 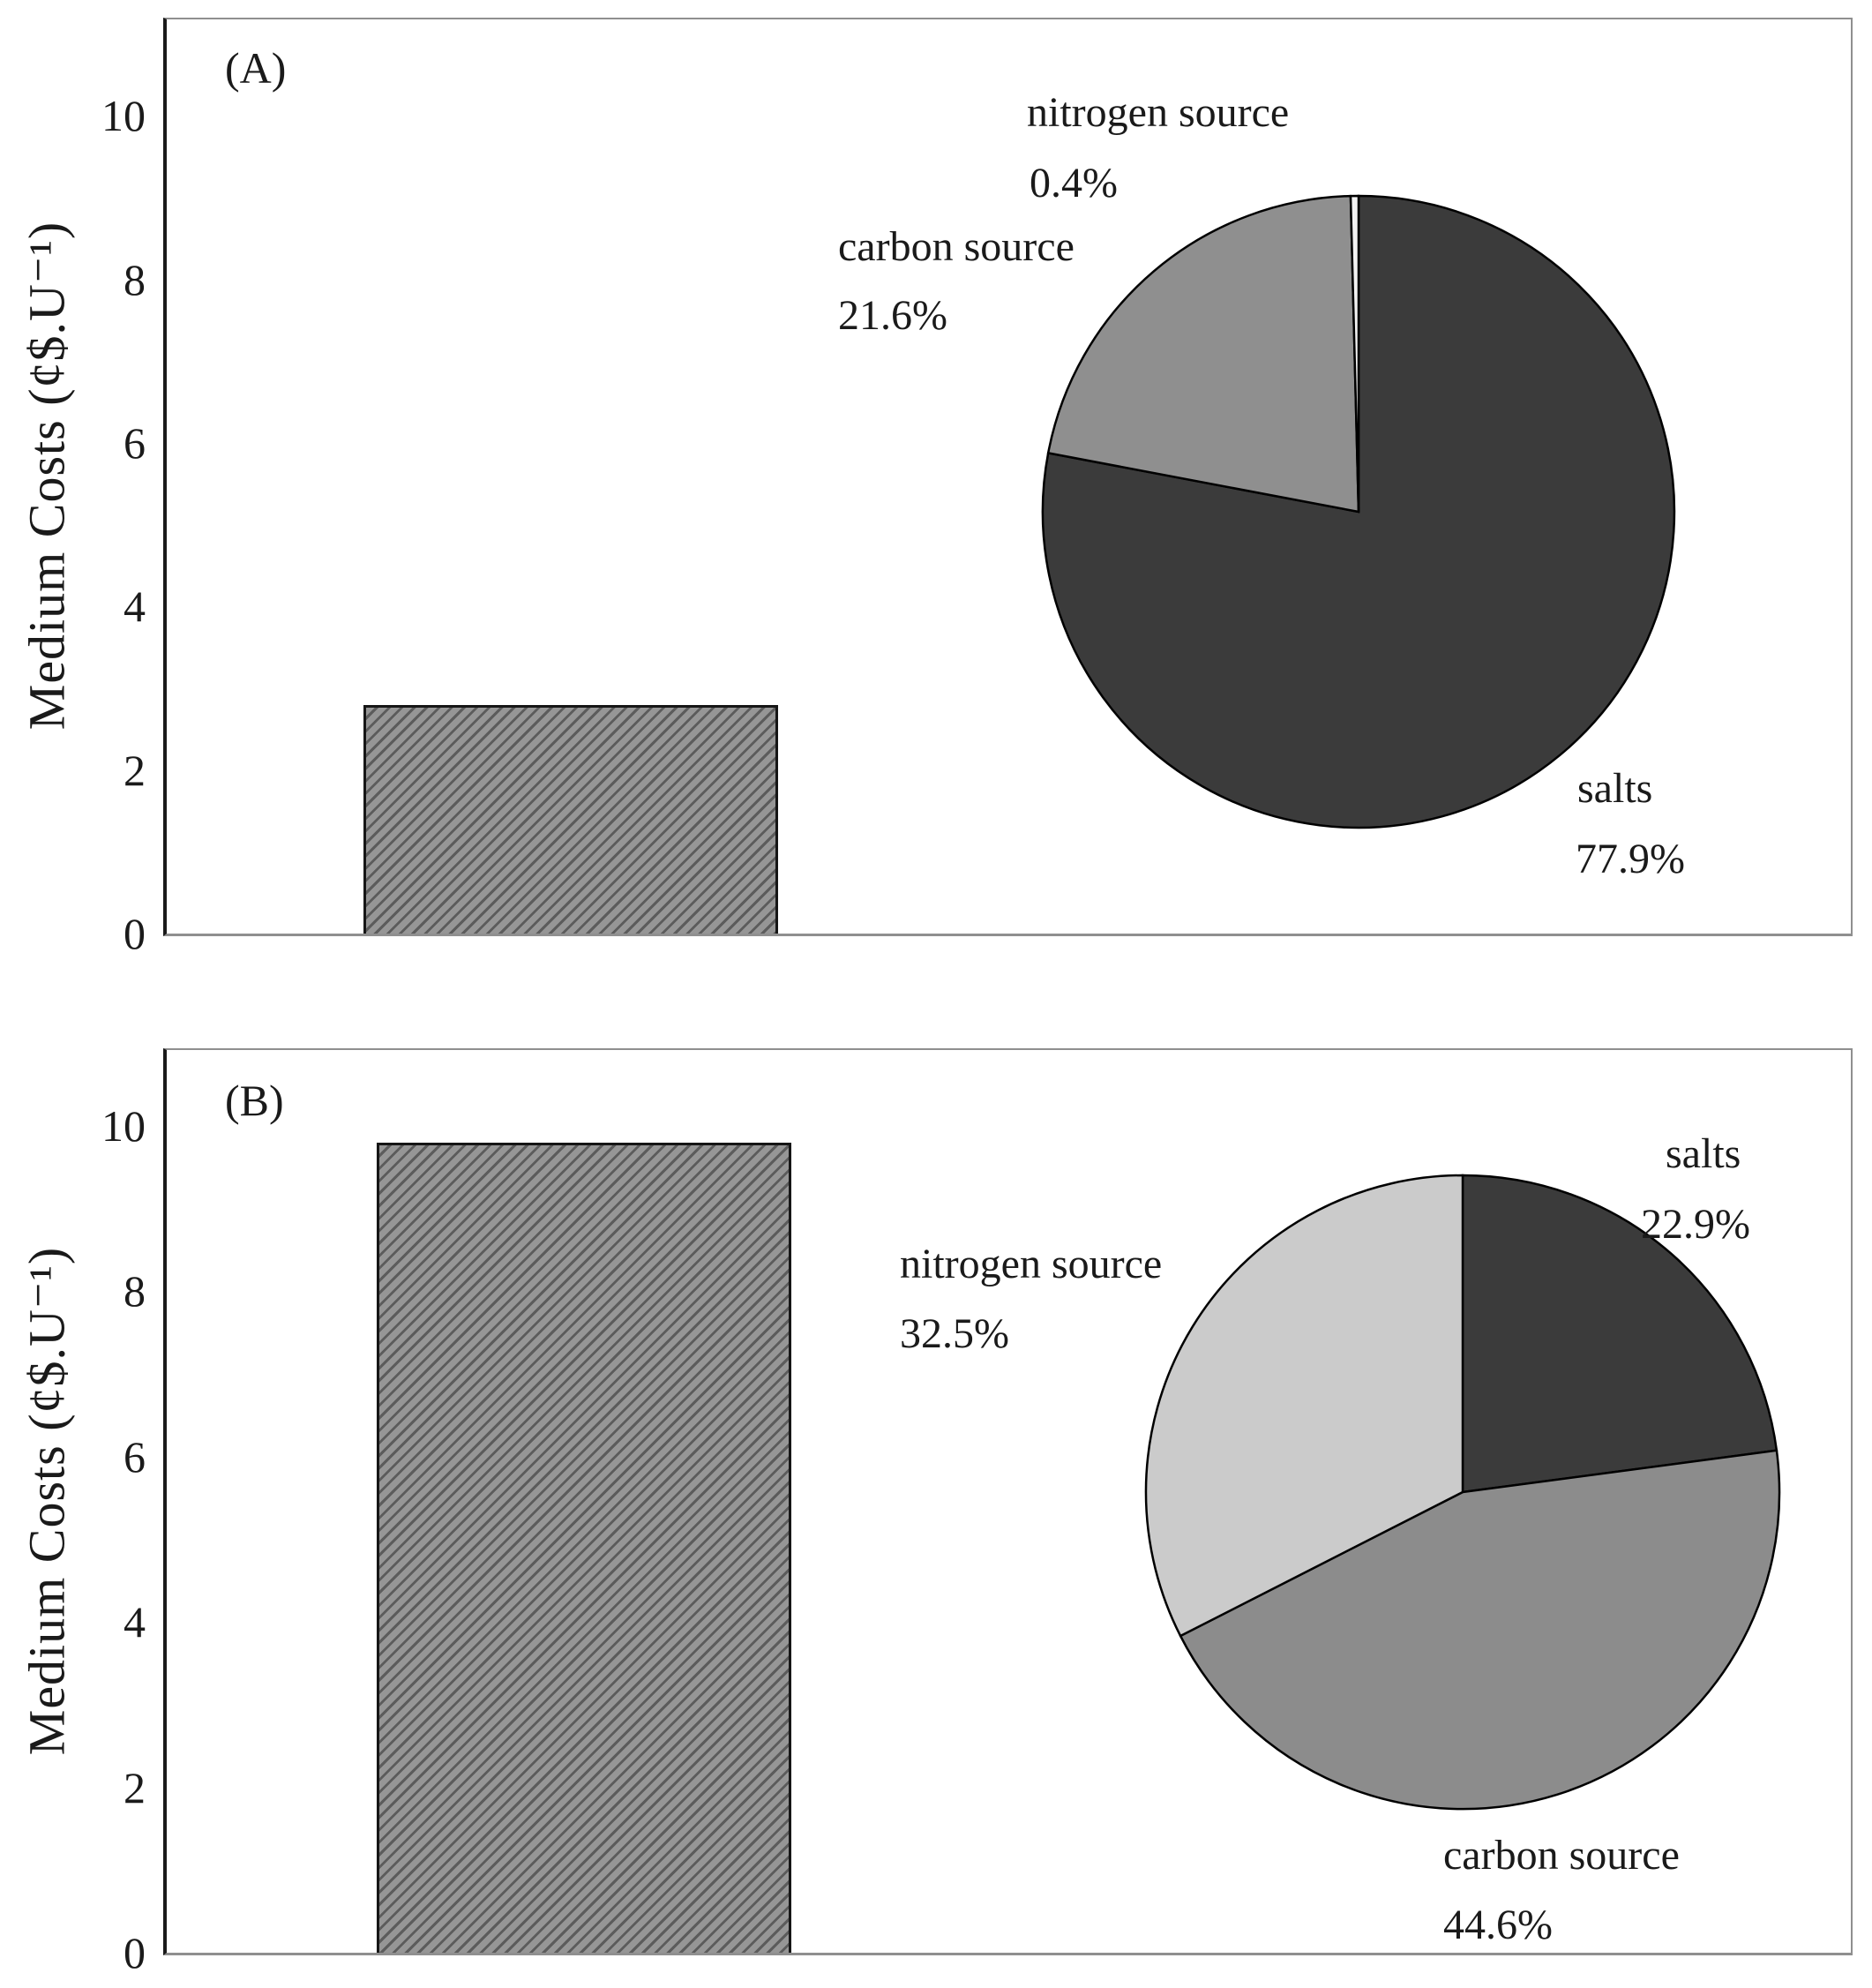 What do you see at coordinates (1703, 1153) in the screenshot?
I see `panel-b-salts-label: salts` at bounding box center [1703, 1153].